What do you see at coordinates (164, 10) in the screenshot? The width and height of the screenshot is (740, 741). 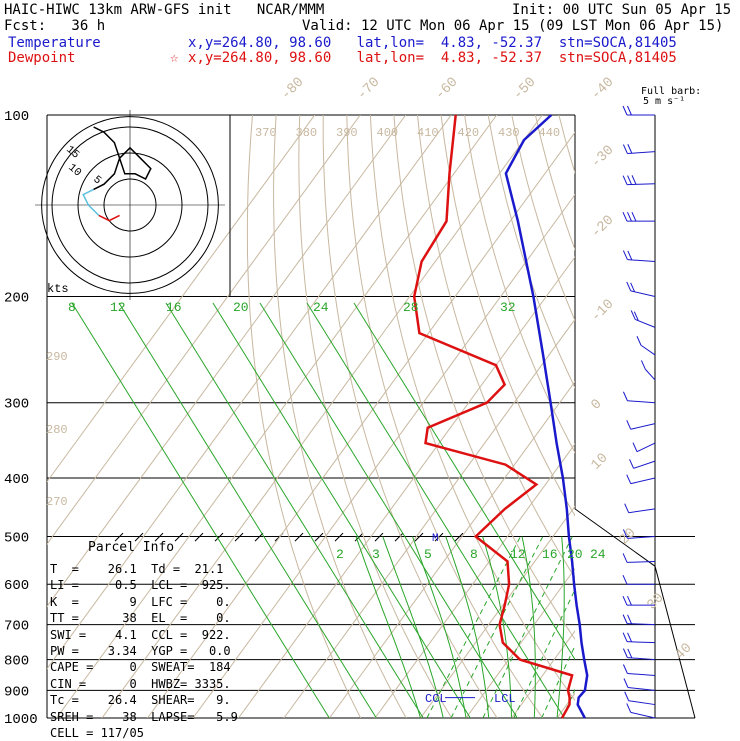 I see `header-title: HAIC-HIWC 13km ARW-GFS init NCAR/MMM` at bounding box center [164, 10].